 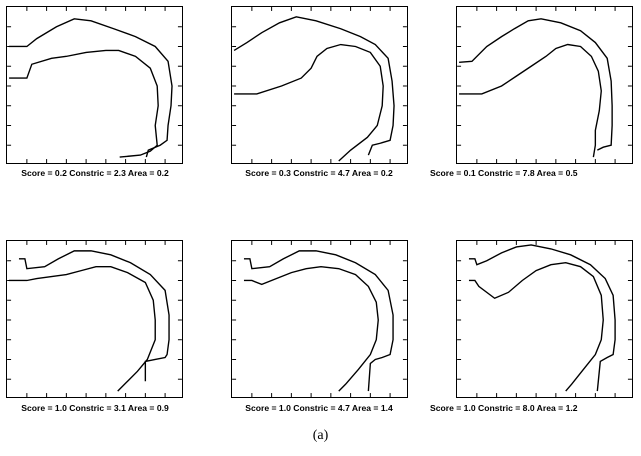 What do you see at coordinates (504, 173) in the screenshot?
I see `panel-3-caption: Score = 0.1 Constric = 7.8 Area = 0.5` at bounding box center [504, 173].